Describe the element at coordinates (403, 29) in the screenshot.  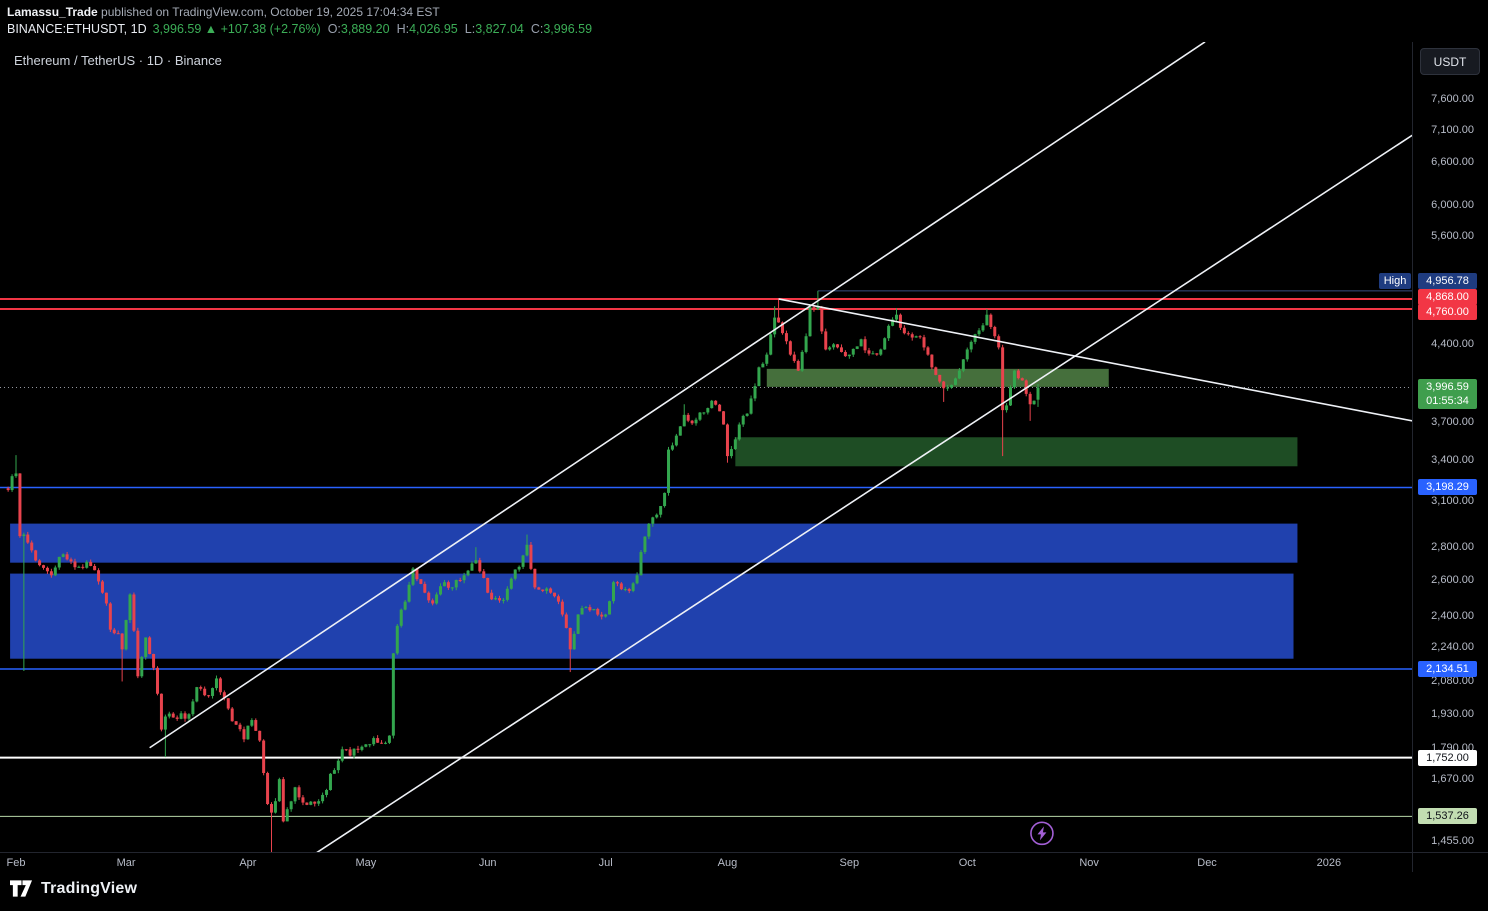
I see `high-label: H:` at that location.